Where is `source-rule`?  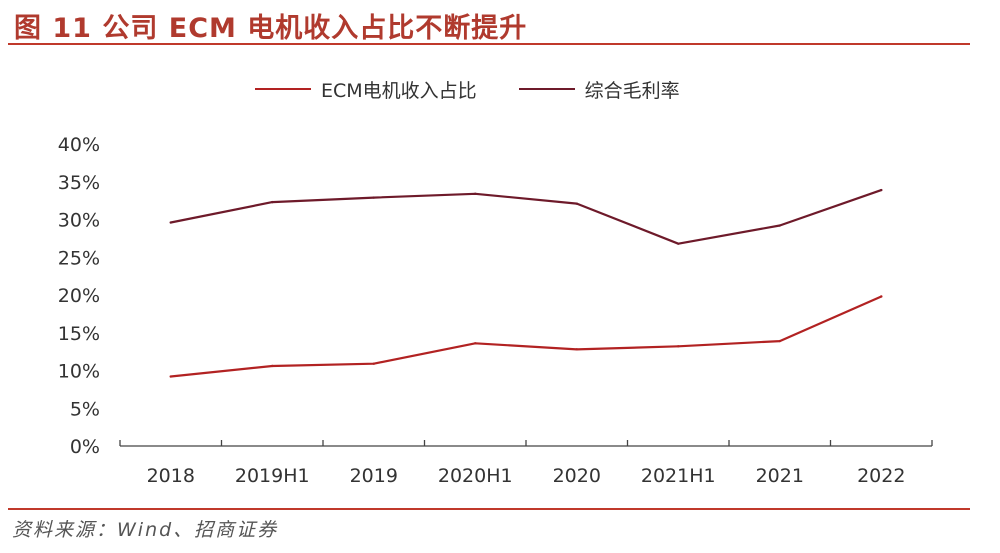
source-rule is located at coordinates (489, 509).